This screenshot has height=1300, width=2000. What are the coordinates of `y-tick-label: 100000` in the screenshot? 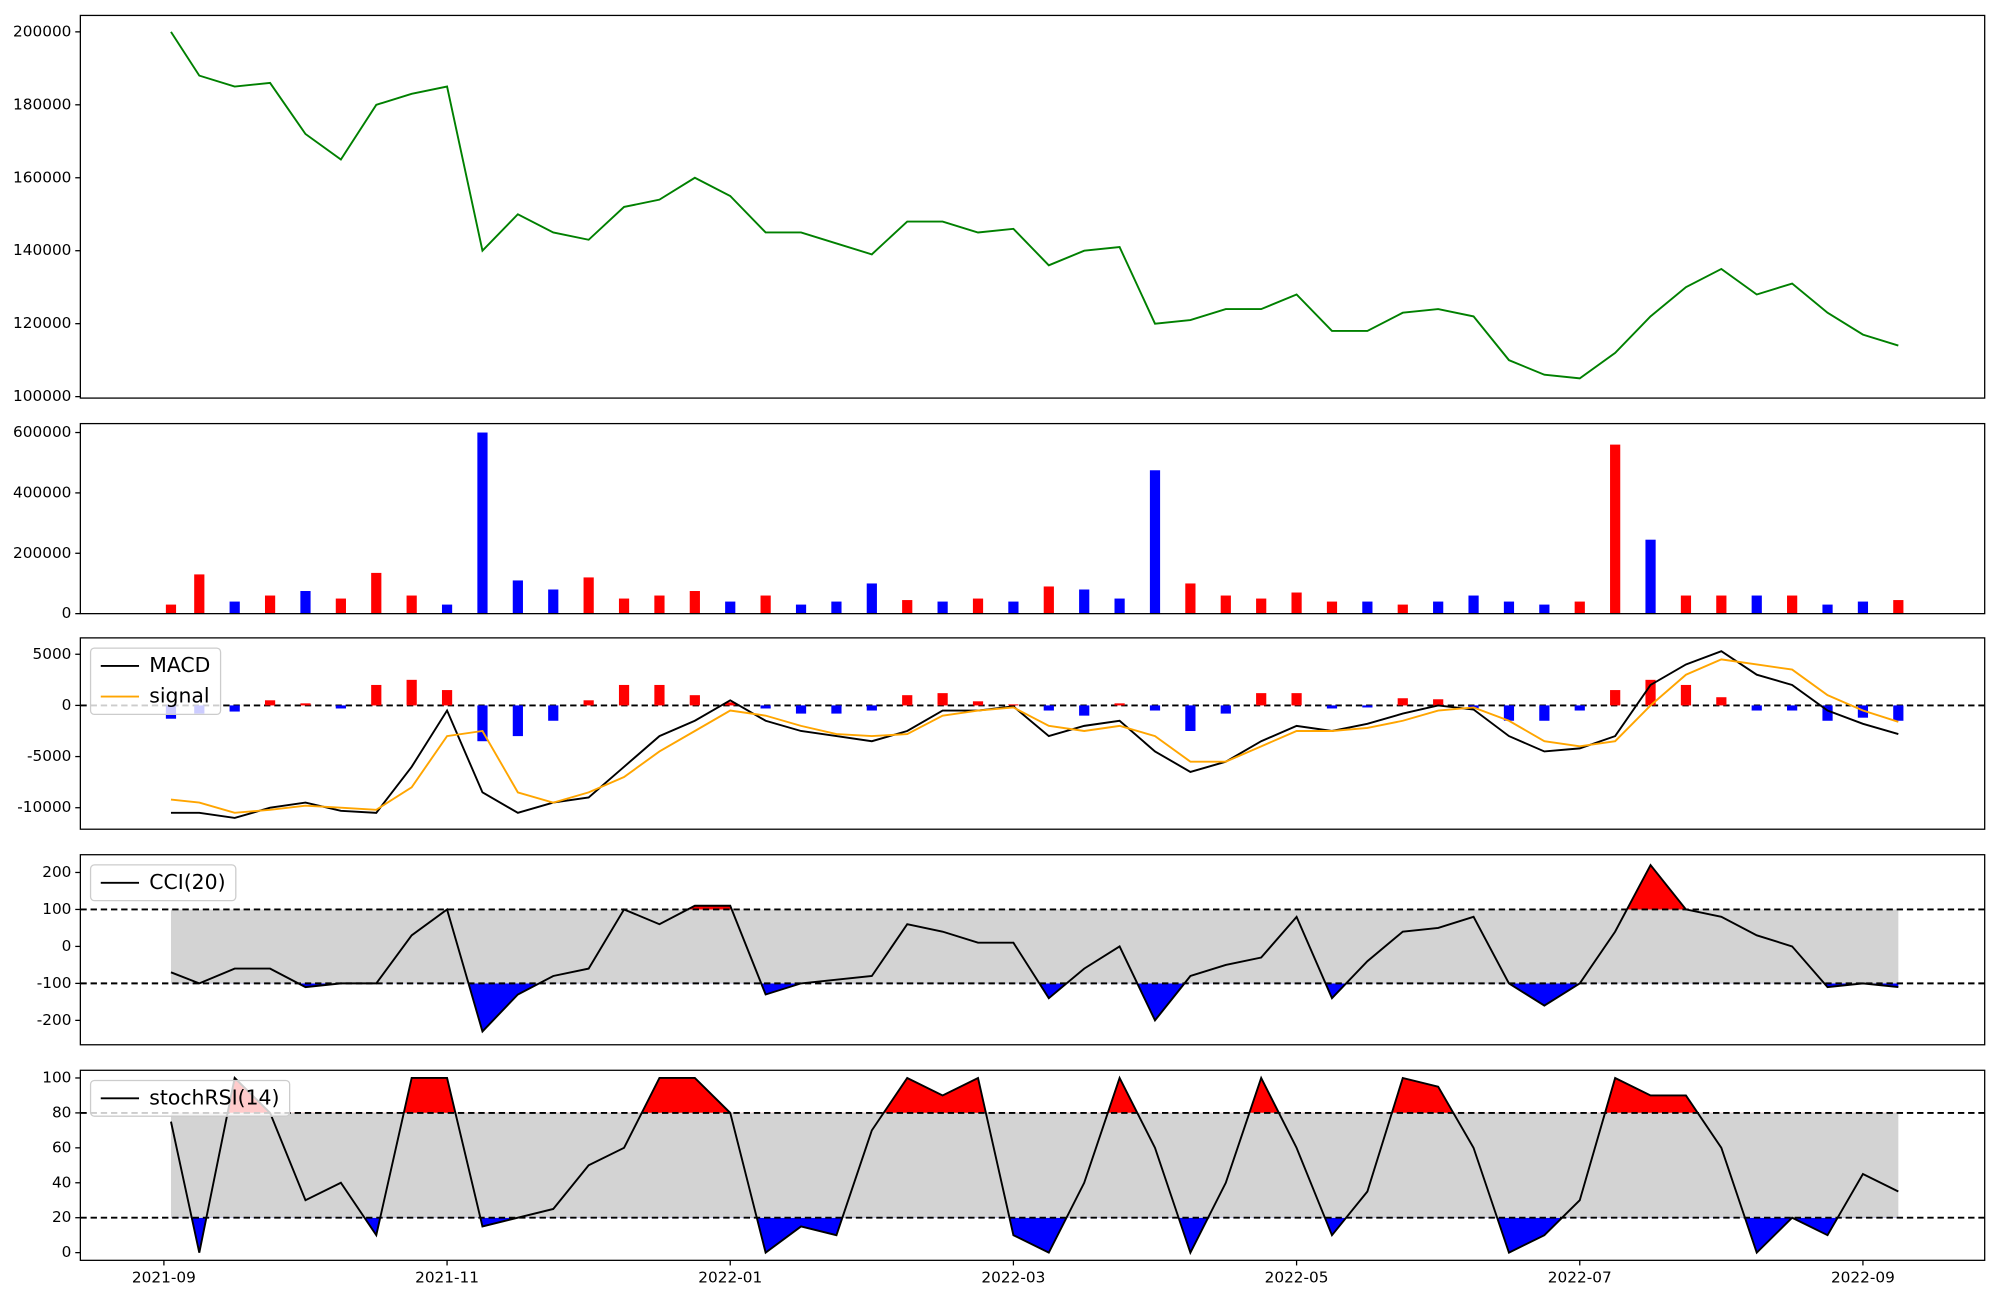 It's located at (42, 396).